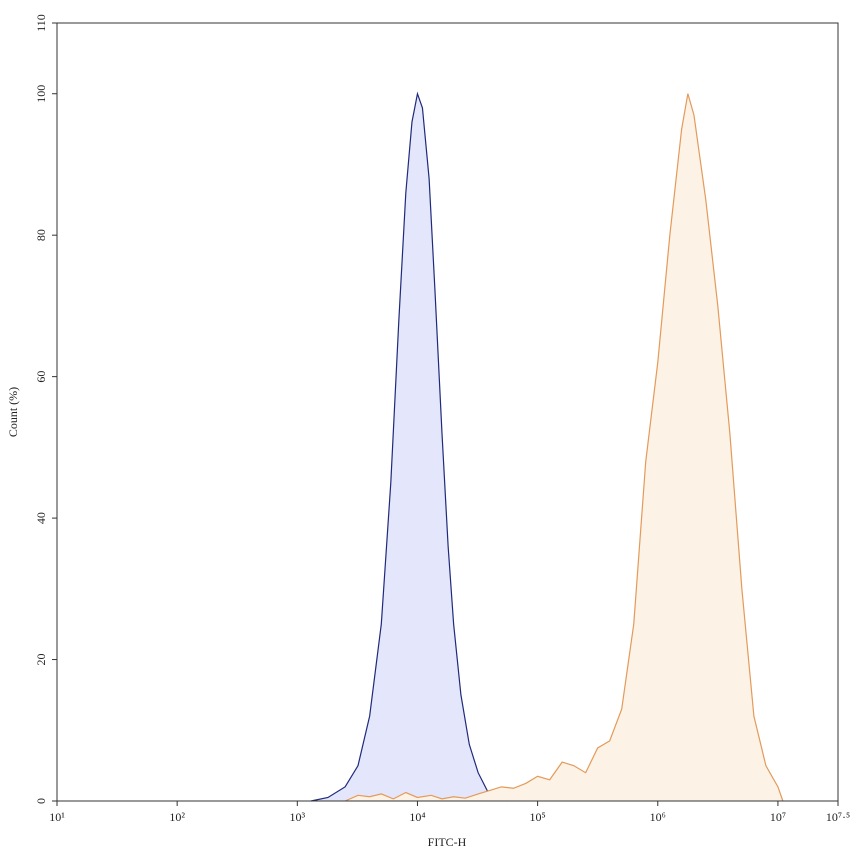 Image resolution: width=853 pixels, height=861 pixels. What do you see at coordinates (41, 23) in the screenshot?
I see `y-tick-label: 110` at bounding box center [41, 23].